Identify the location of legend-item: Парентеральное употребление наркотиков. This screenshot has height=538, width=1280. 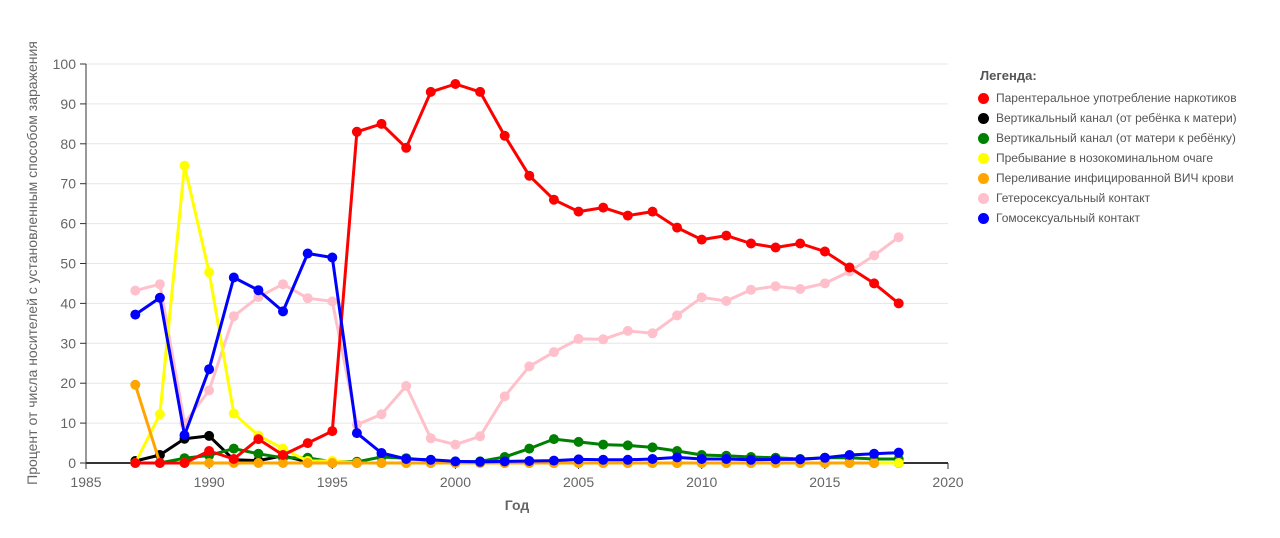
(1125, 98).